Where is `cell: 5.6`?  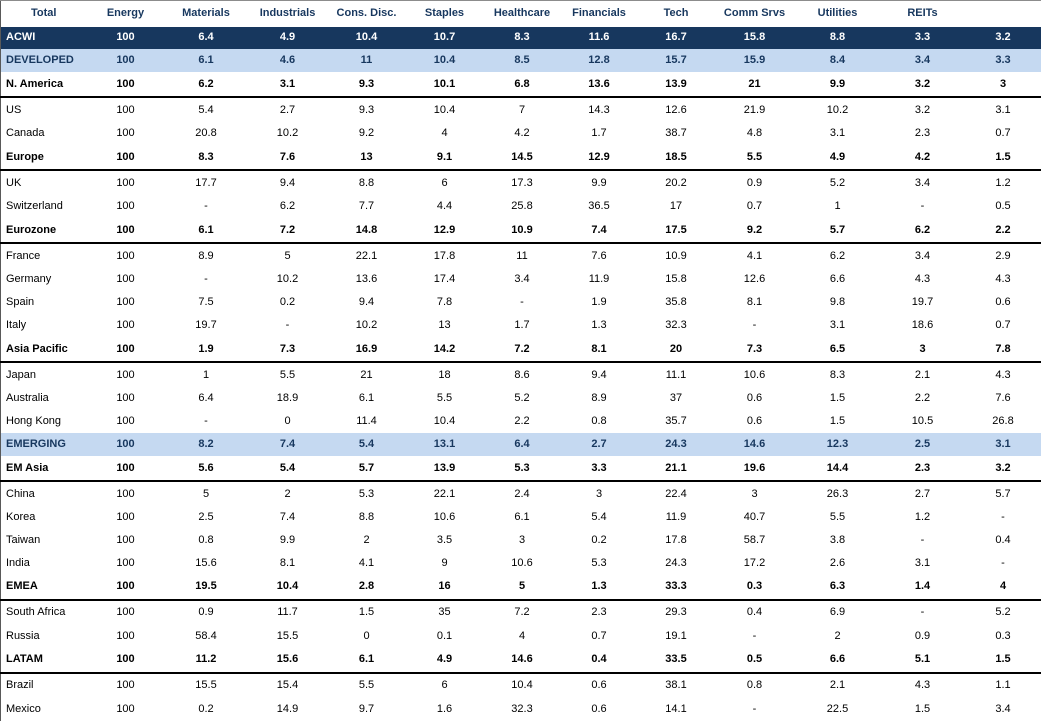
cell: 5.6 is located at coordinates (206, 469).